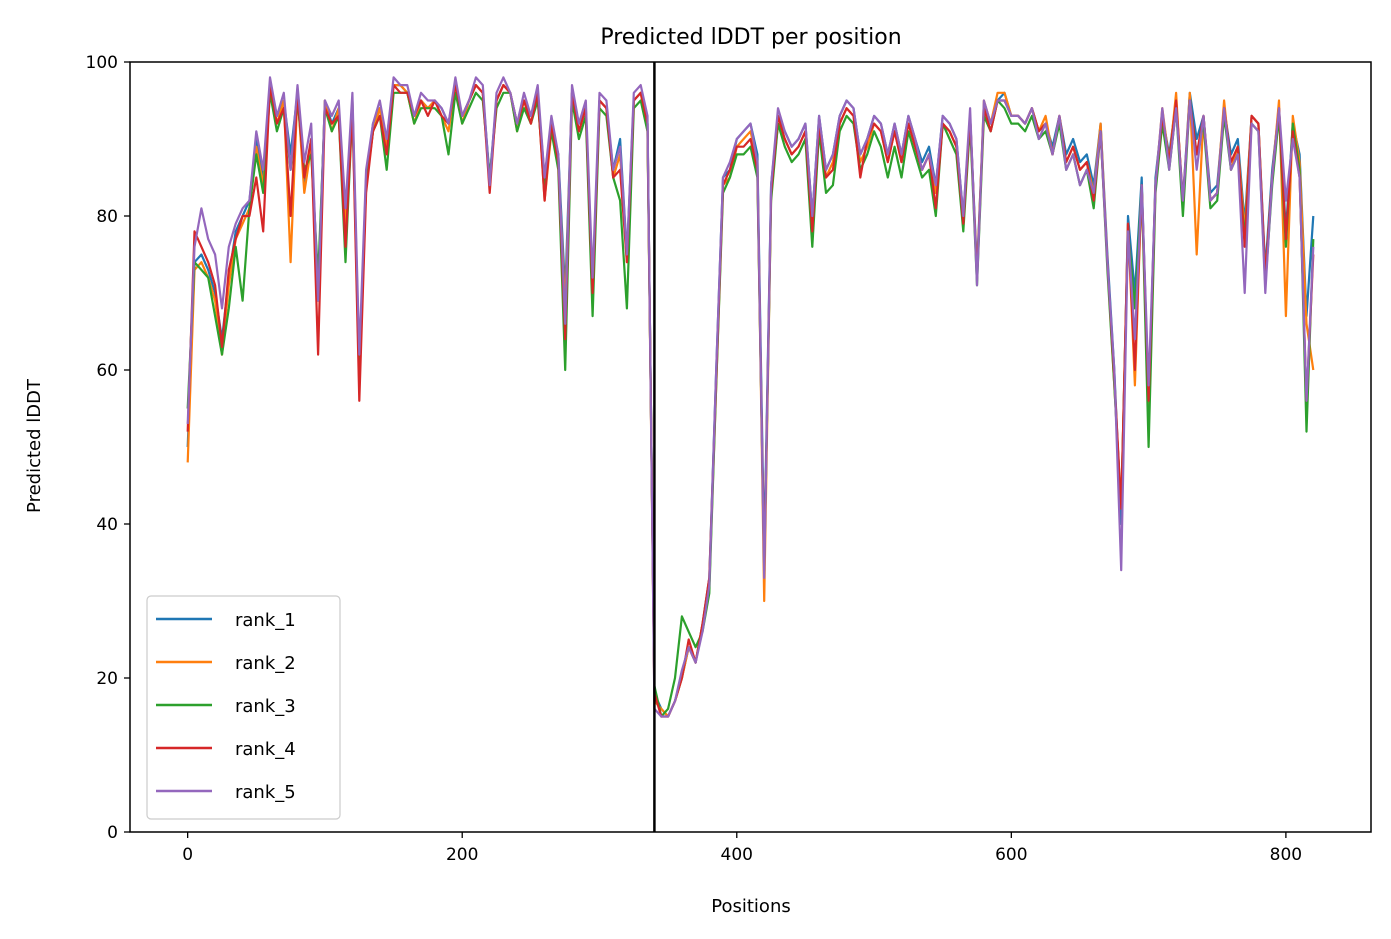 The width and height of the screenshot is (1391, 939). I want to click on x-axis-ticks: 0 200 400 600 800, so click(742, 848).